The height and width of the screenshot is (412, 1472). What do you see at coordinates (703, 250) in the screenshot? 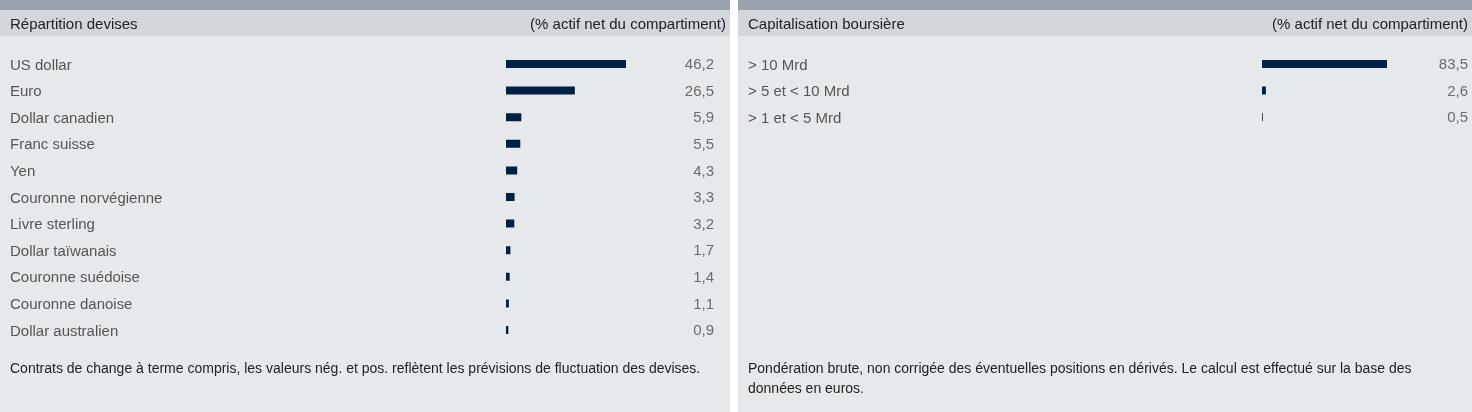
I see `data-label: 1,7` at bounding box center [703, 250].